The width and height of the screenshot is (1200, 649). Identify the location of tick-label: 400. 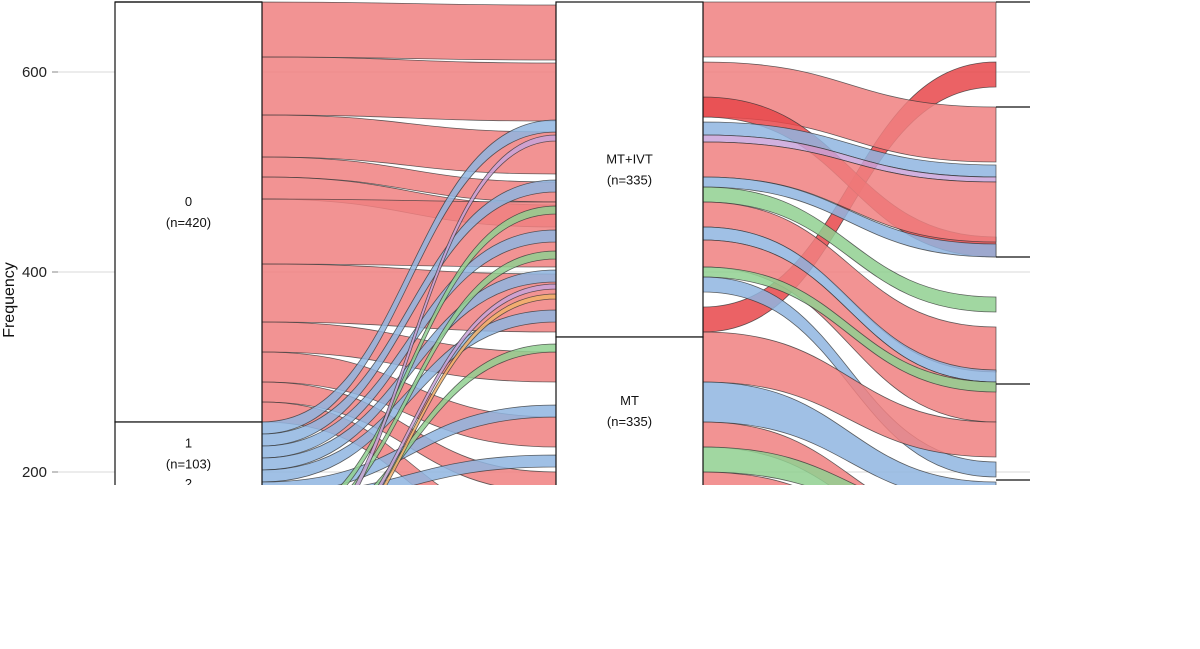
(34, 272).